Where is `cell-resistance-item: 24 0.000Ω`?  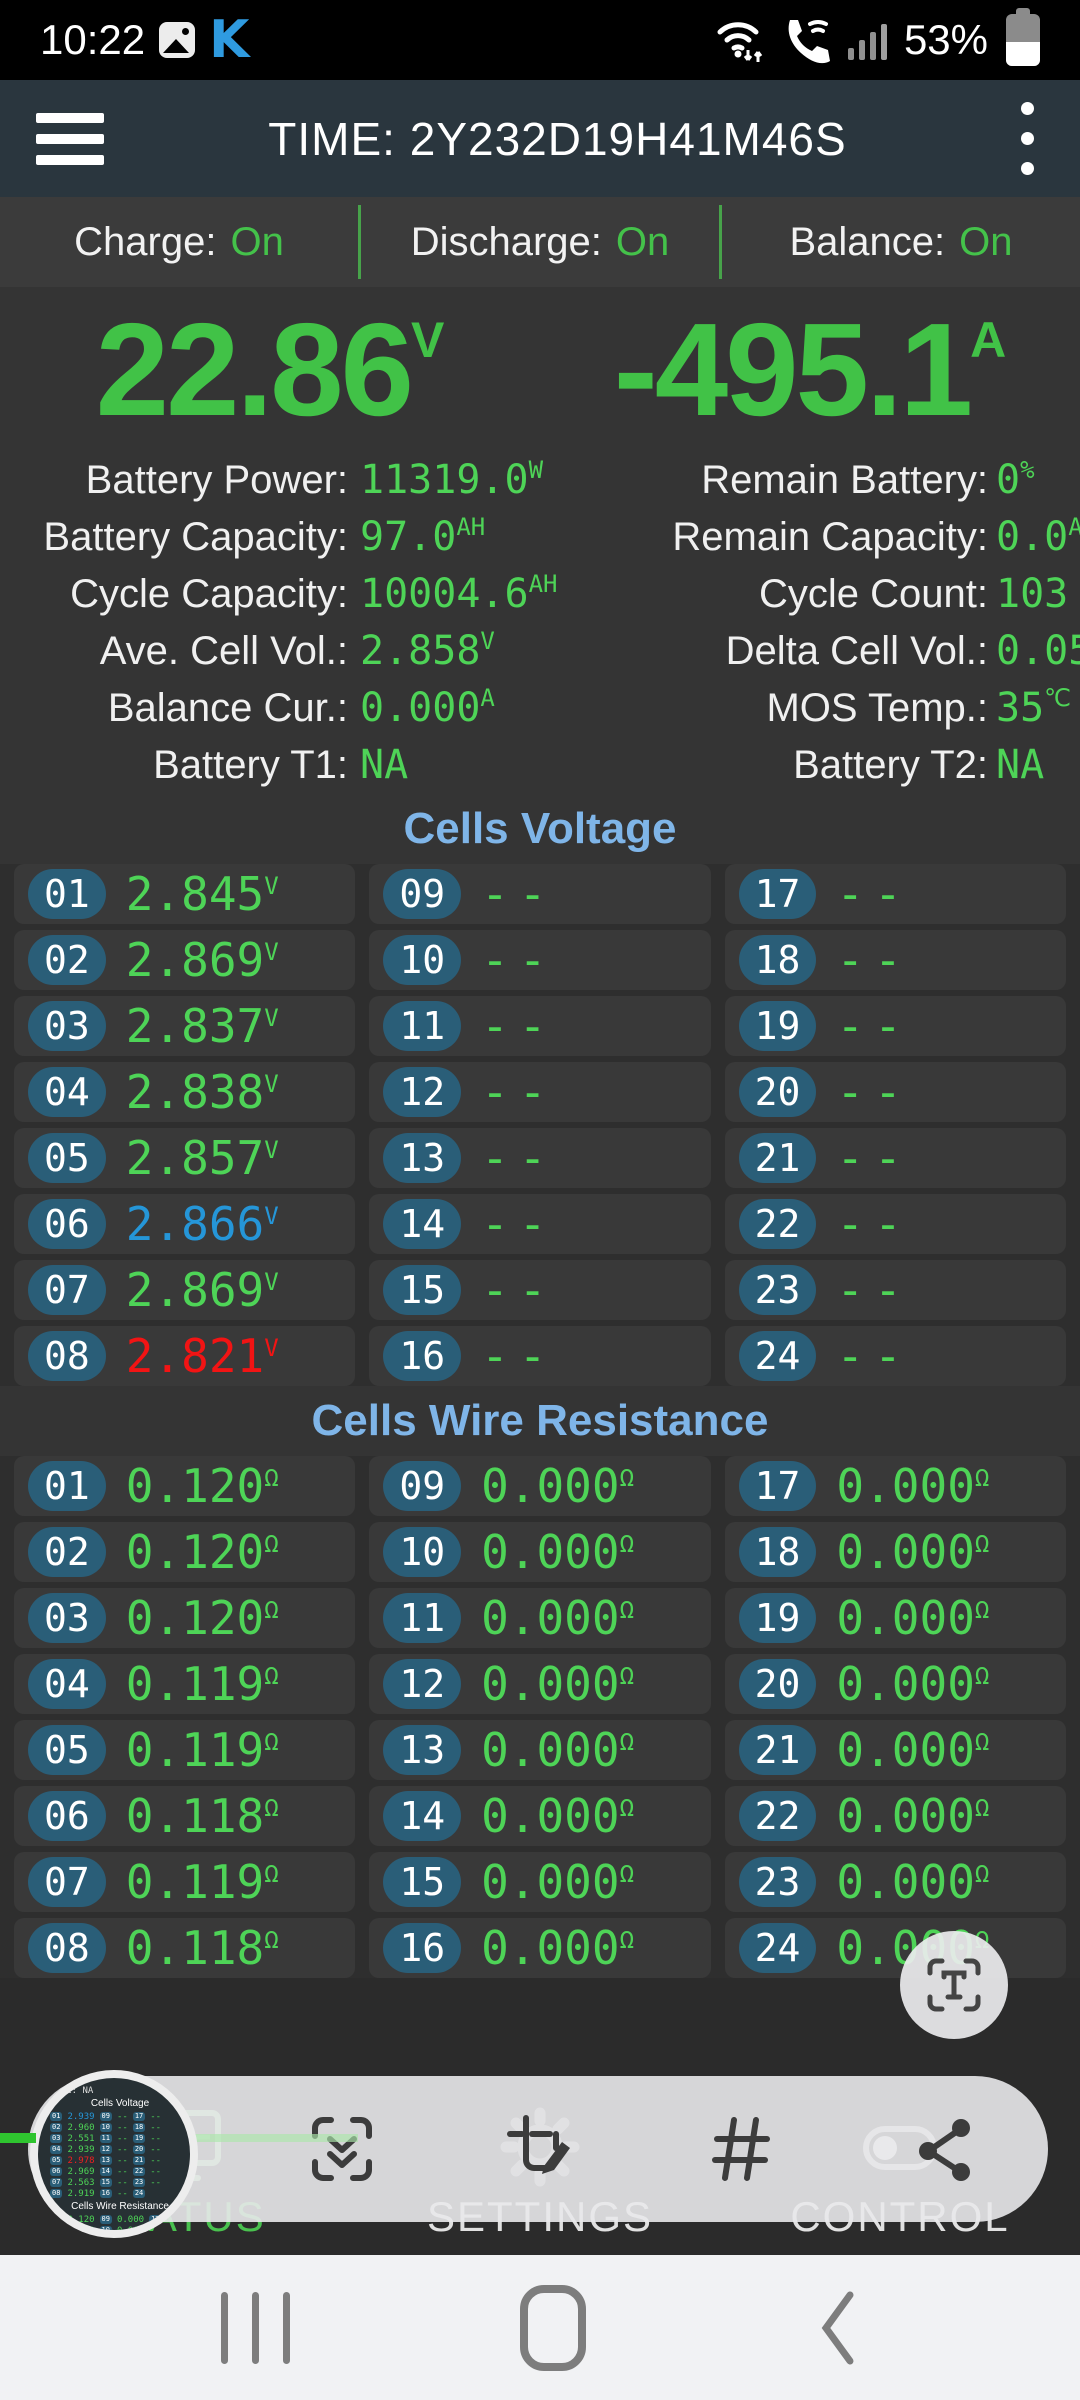 cell-resistance-item: 24 0.000Ω is located at coordinates (895, 1948).